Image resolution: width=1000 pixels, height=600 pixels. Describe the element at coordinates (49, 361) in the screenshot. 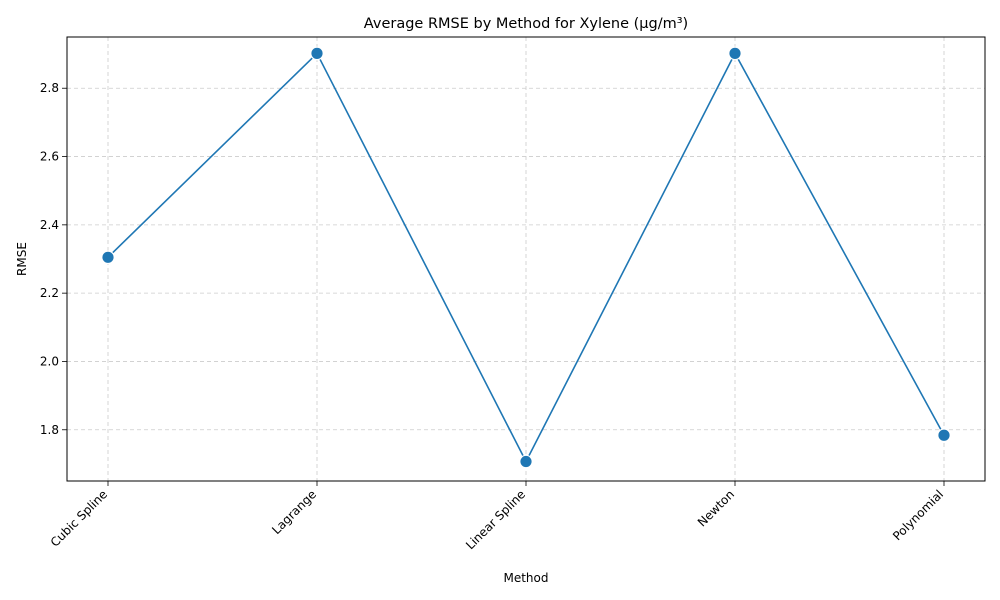

I see `y-tick-label: 2.0` at that location.